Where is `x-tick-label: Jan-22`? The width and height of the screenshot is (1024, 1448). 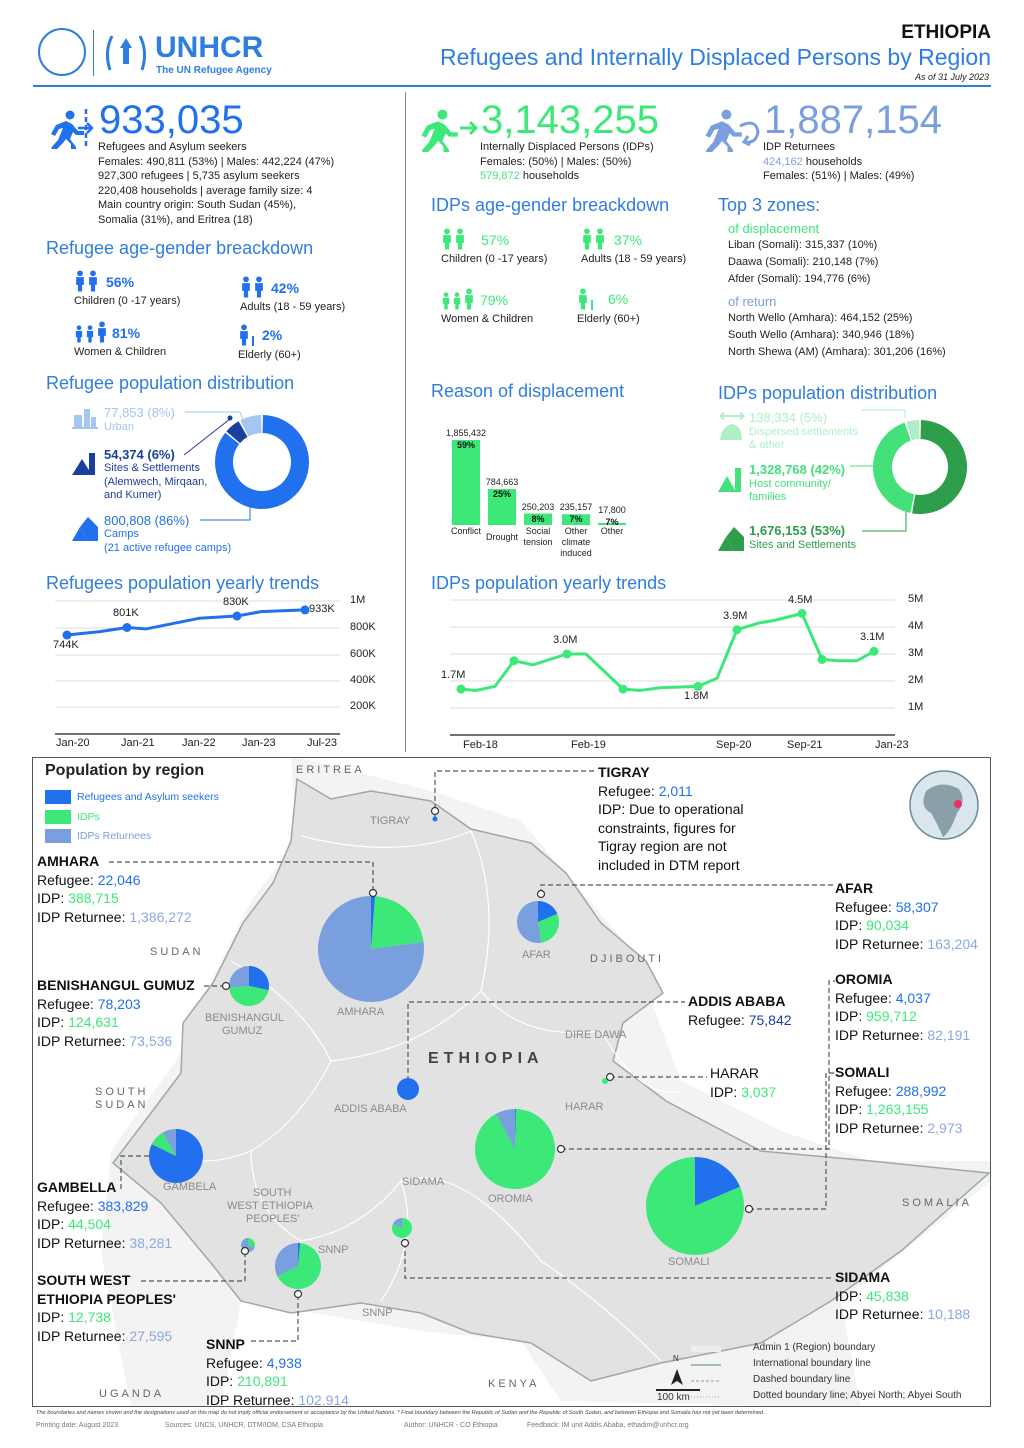
x-tick-label: Jan-22 is located at coordinates (199, 743).